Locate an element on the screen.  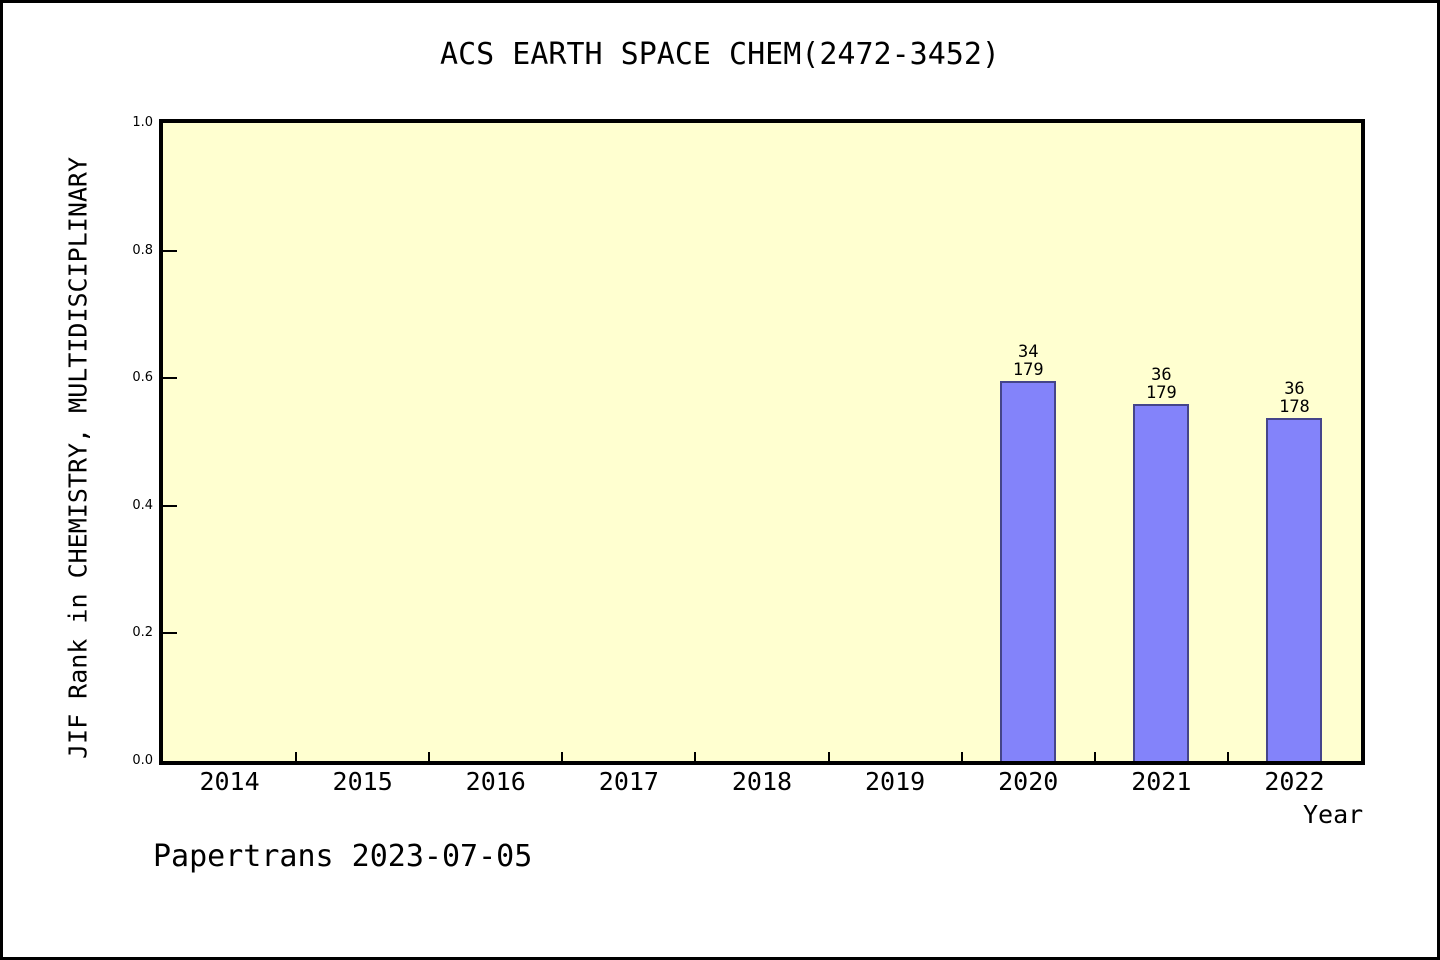
bar-2022 is located at coordinates (1294, 589).